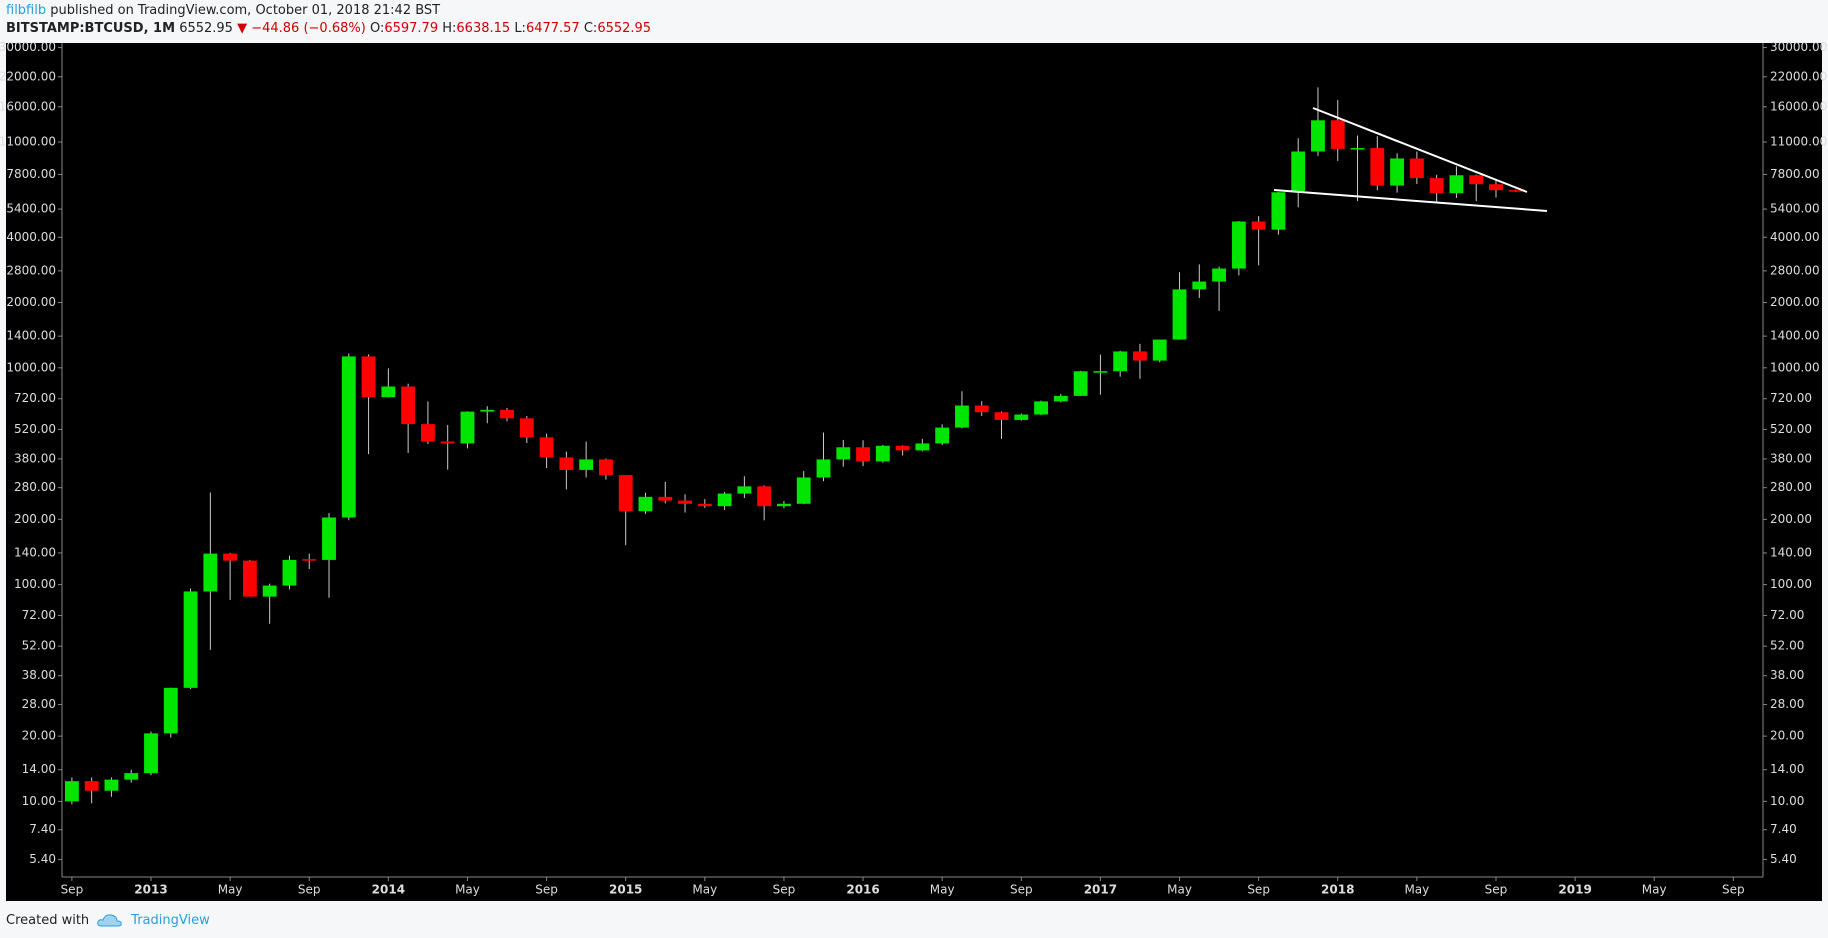 This screenshot has width=1828, height=938. Describe the element at coordinates (1795, 336) in the screenshot. I see `y-tick-label: 1400.00` at that location.